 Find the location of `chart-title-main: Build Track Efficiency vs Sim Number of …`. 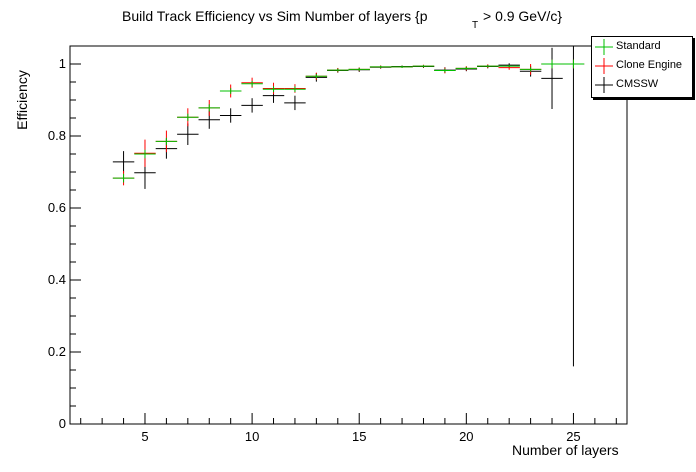

chart-title-main: Build Track Efficiency vs Sim Number of … is located at coordinates (275, 16).